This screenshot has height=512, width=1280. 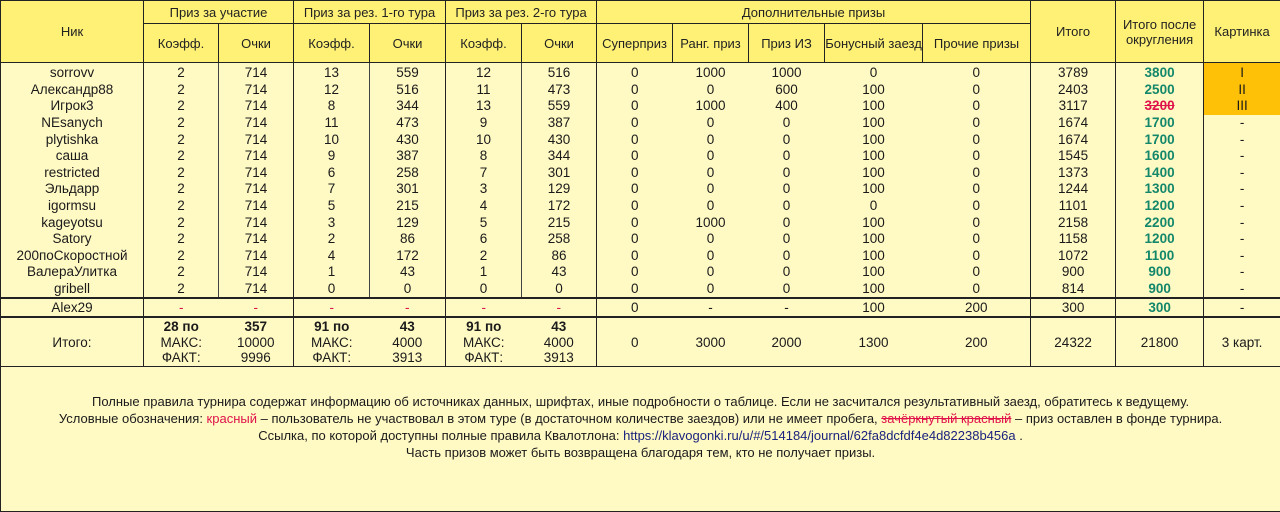 What do you see at coordinates (559, 173) in the screenshot?
I see `cell-r2-pts: 301` at bounding box center [559, 173].